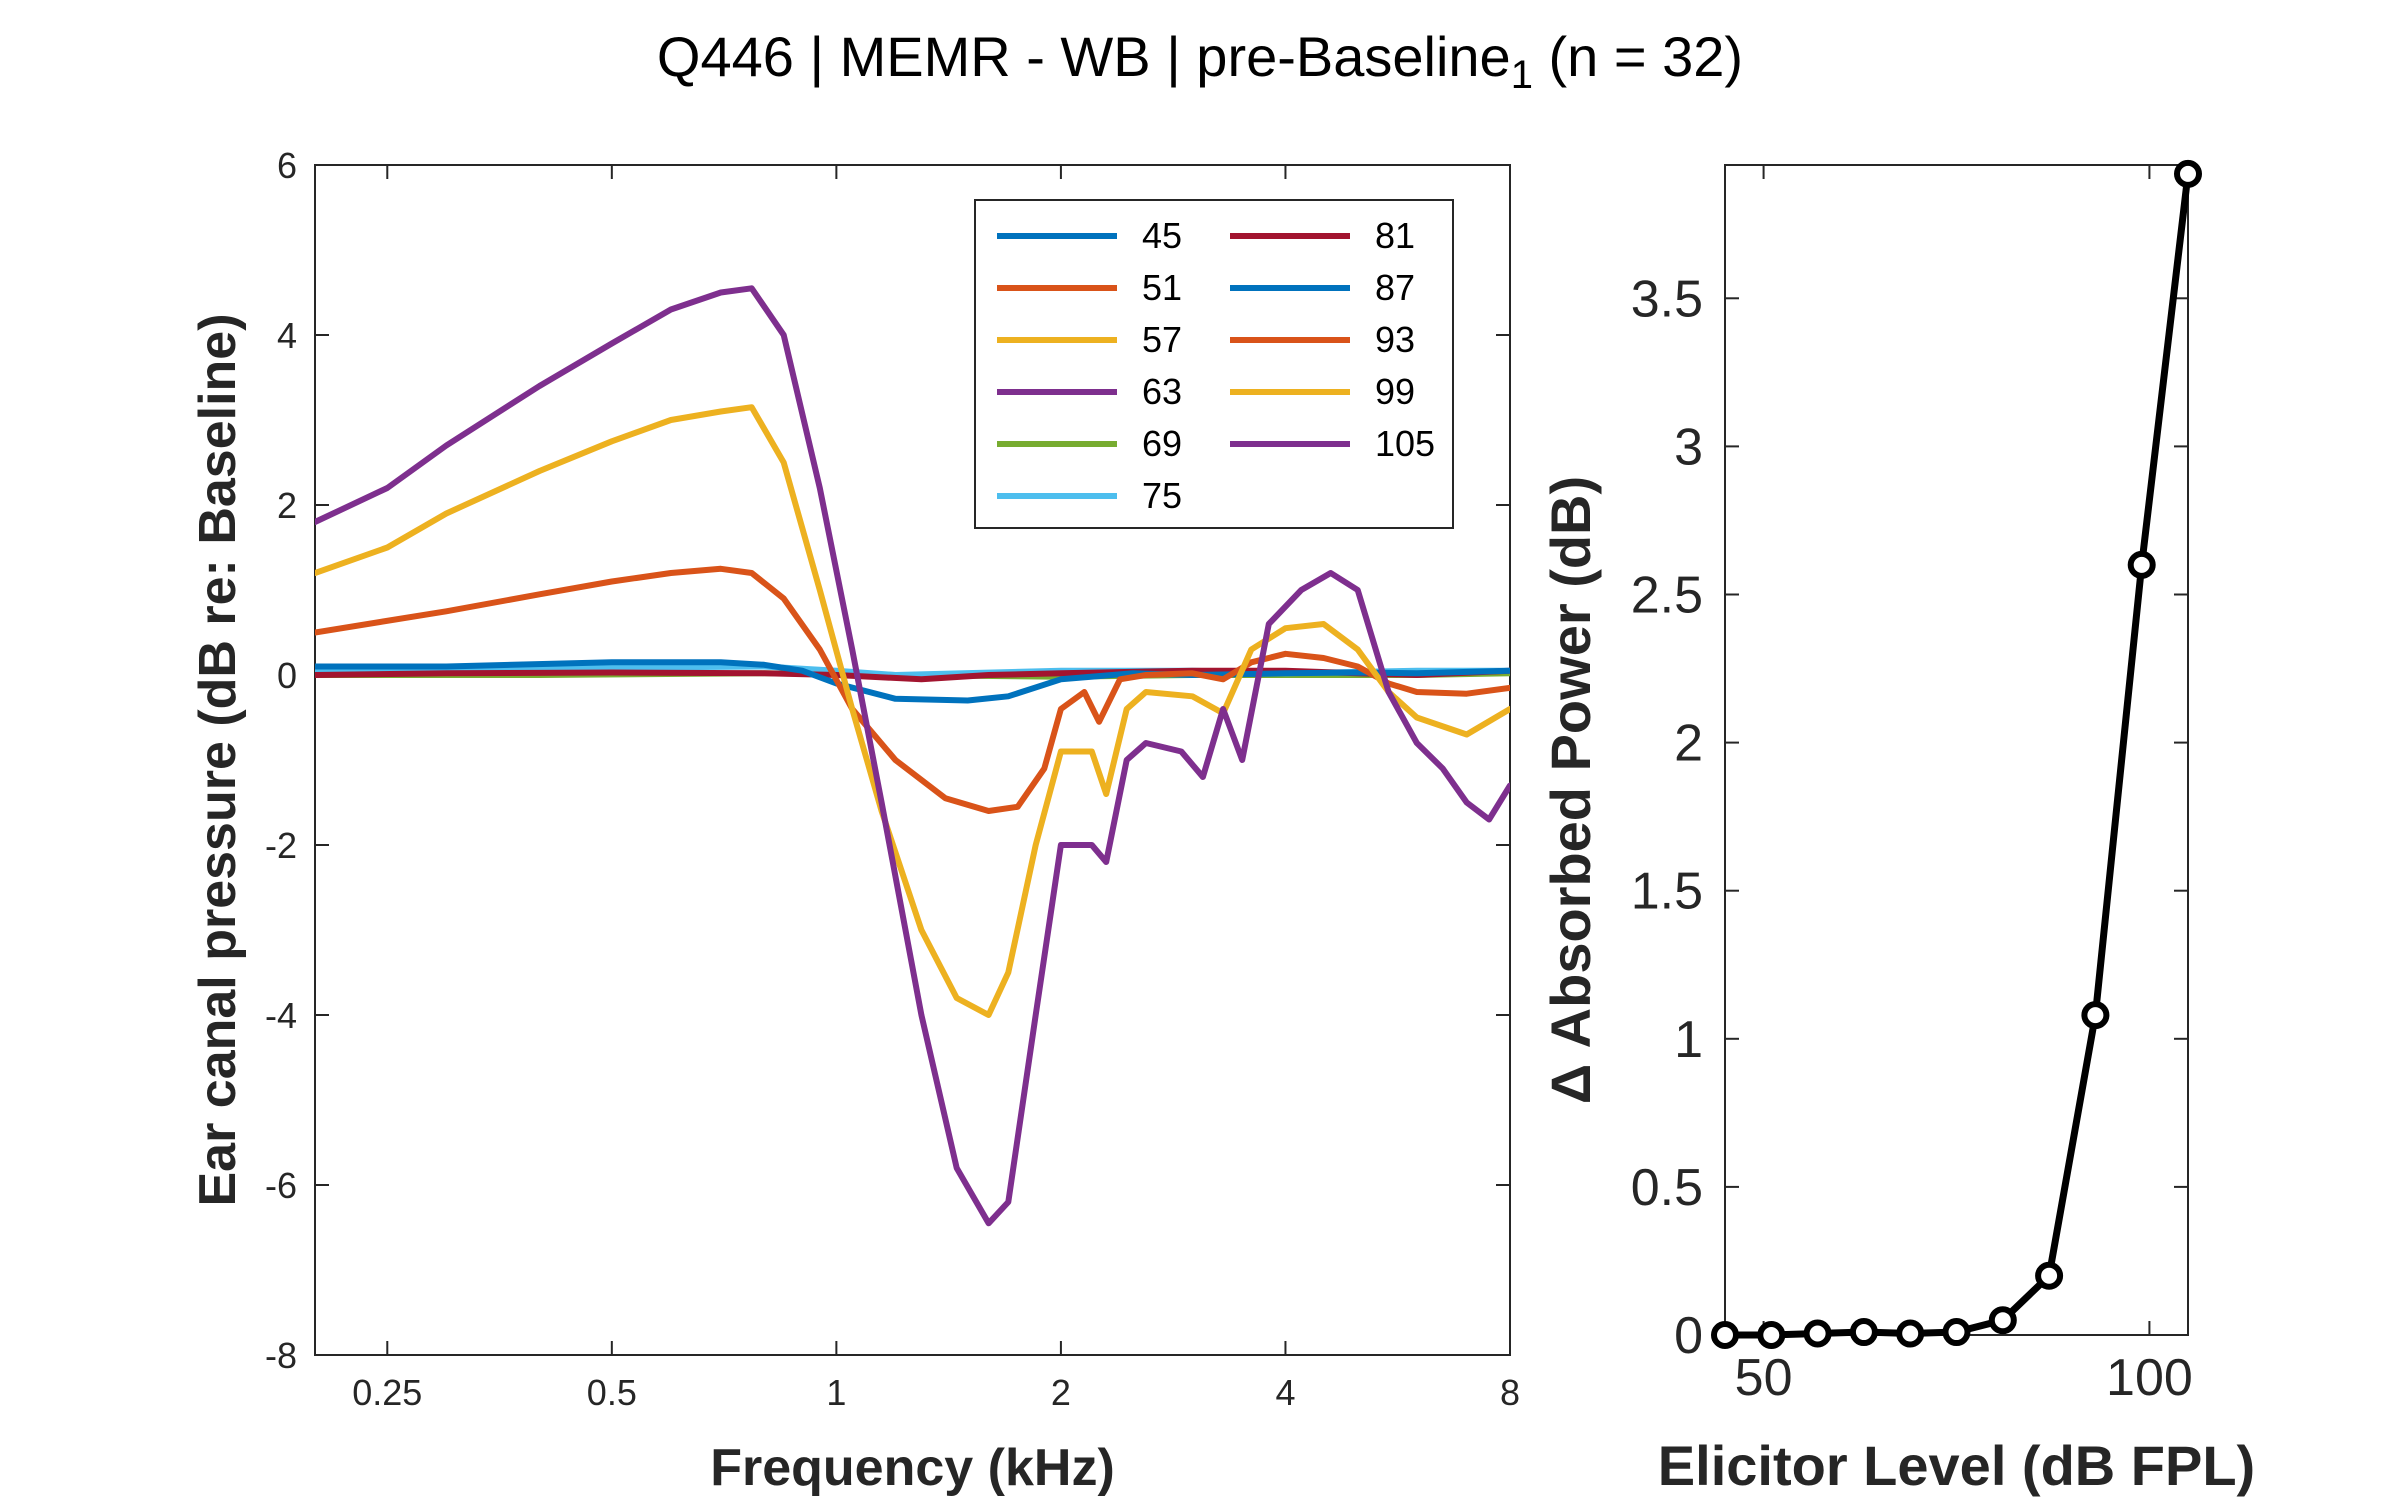 Image resolution: width=2400 pixels, height=1500 pixels. What do you see at coordinates (912, 1468) in the screenshot?
I see `x-axis-label-left: Frequency (kHz)` at bounding box center [912, 1468].